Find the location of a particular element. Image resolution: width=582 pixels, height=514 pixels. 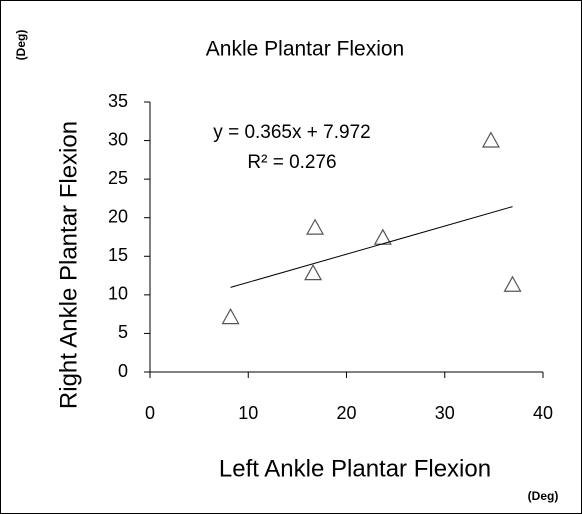

x-tick-label: 30 is located at coordinates (445, 413).